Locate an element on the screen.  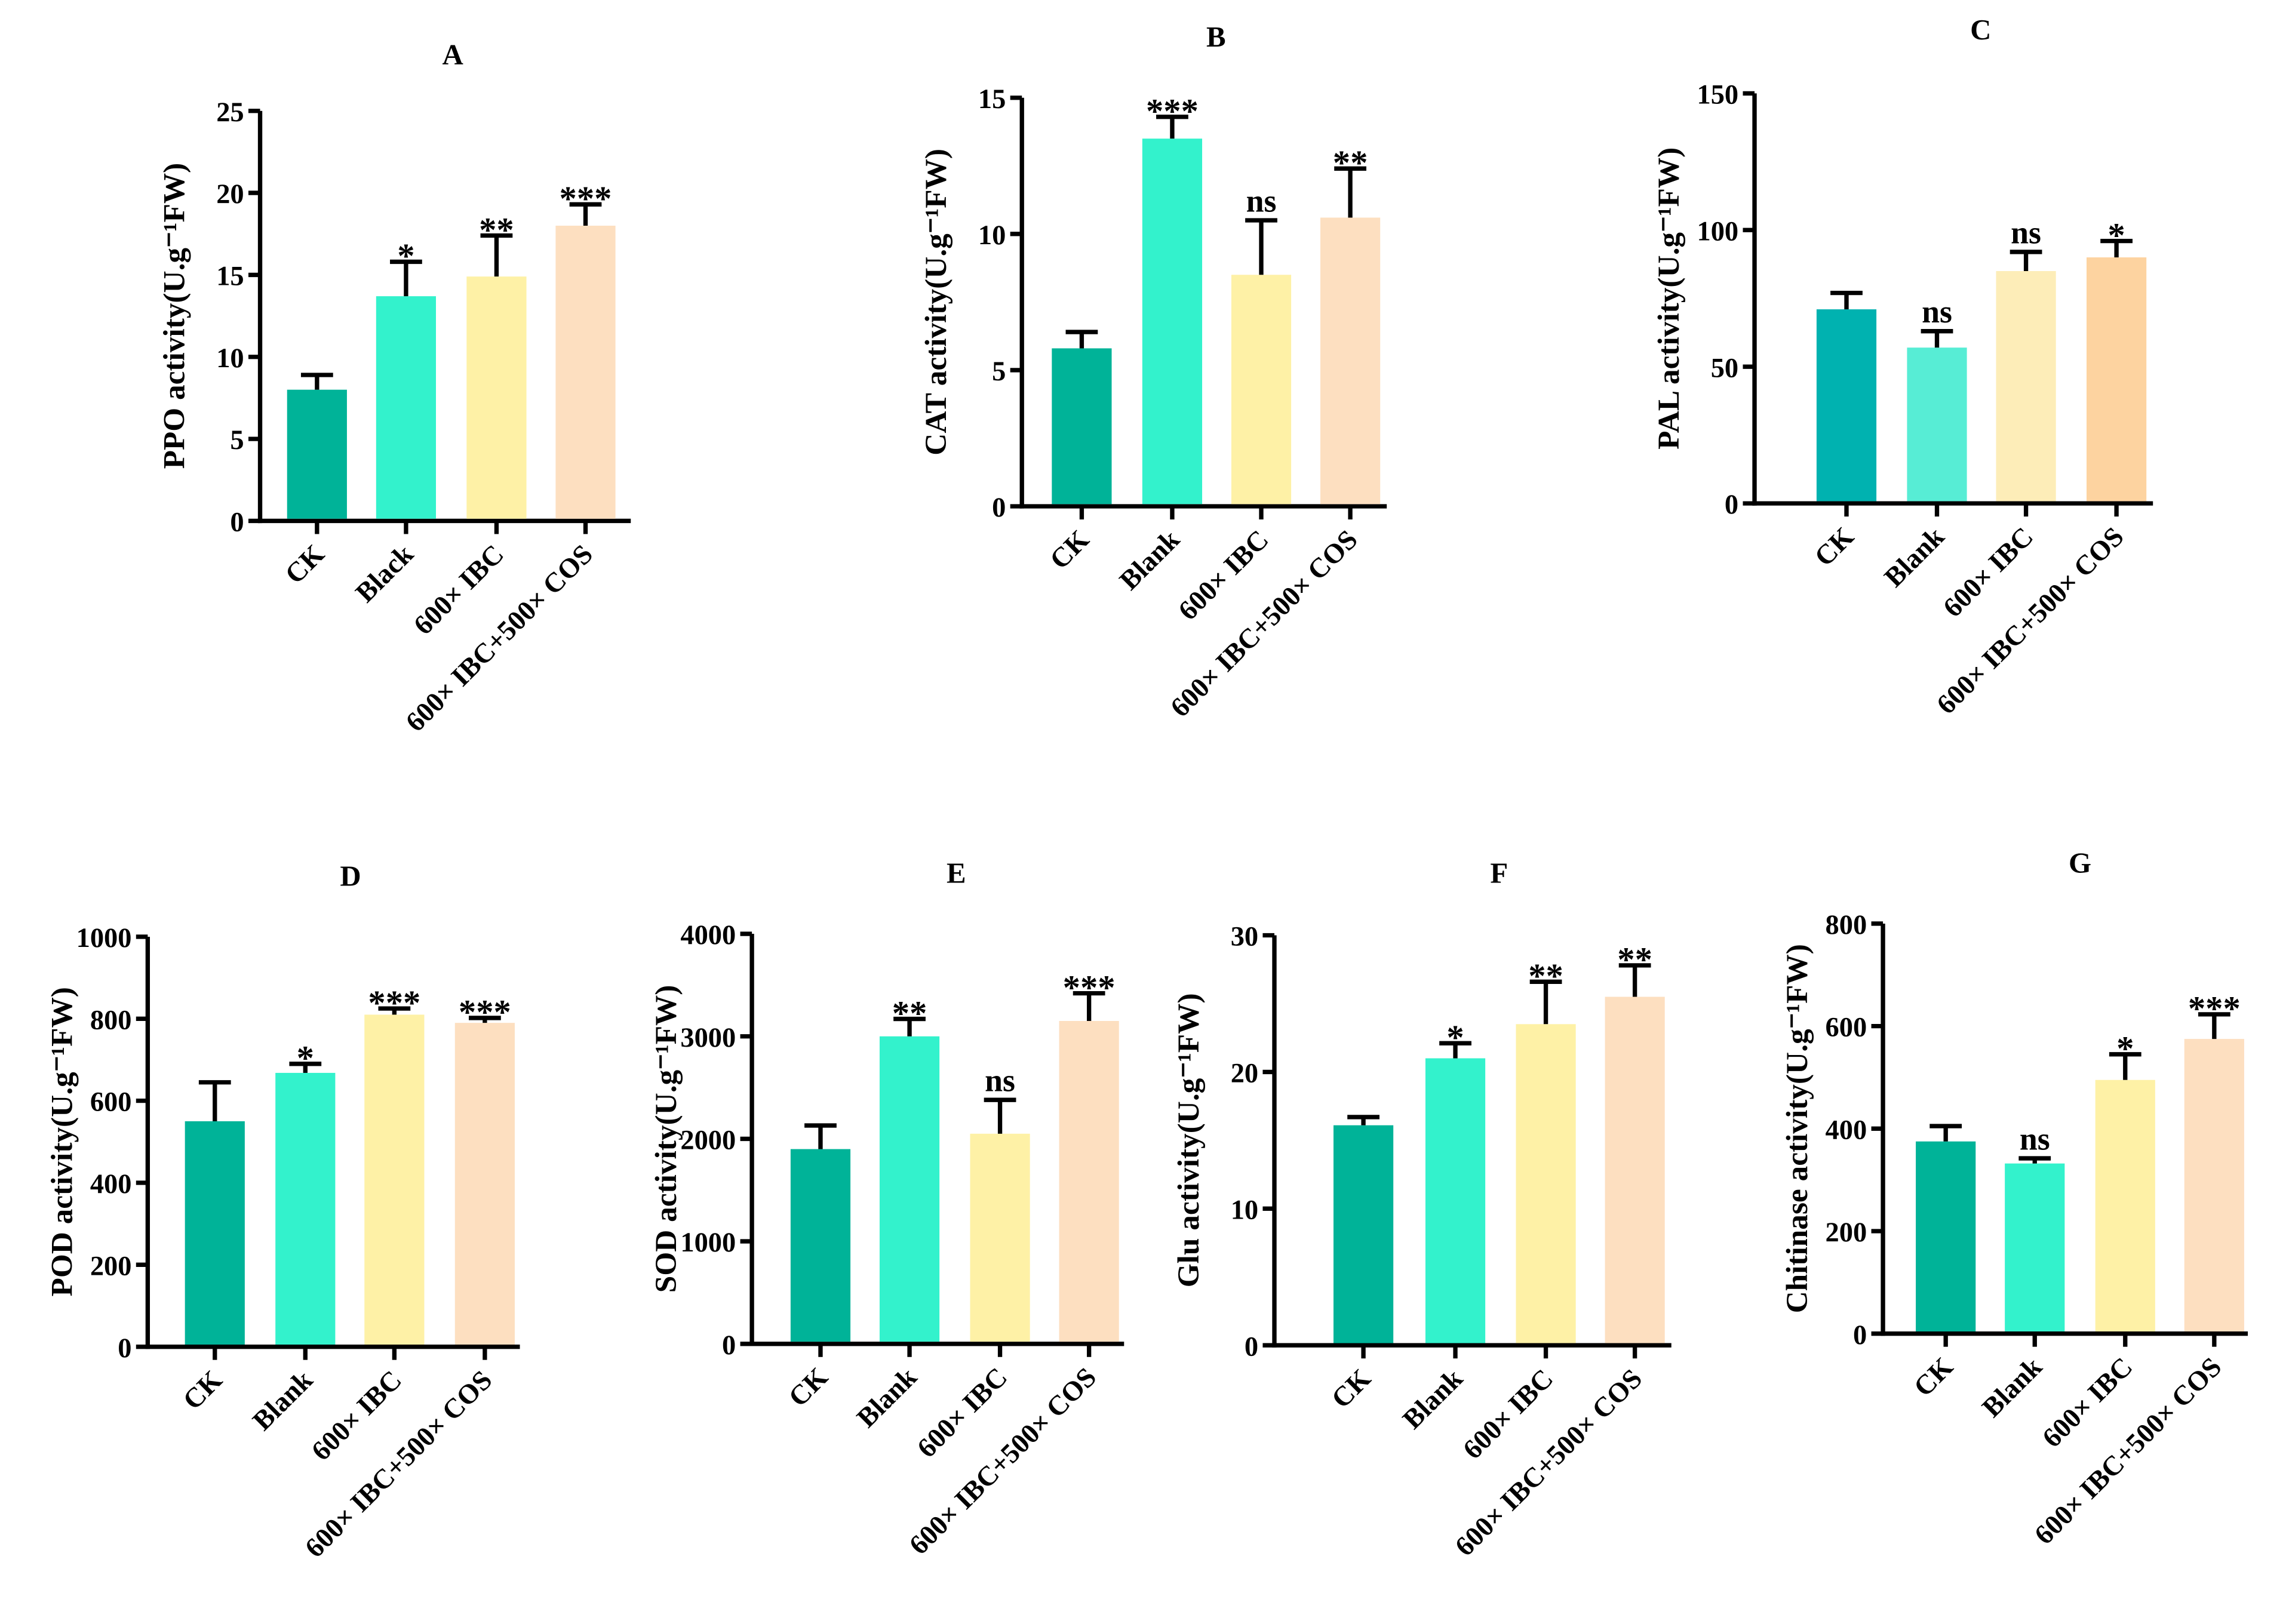
y-tick-label: 100 is located at coordinates (1718, 231).